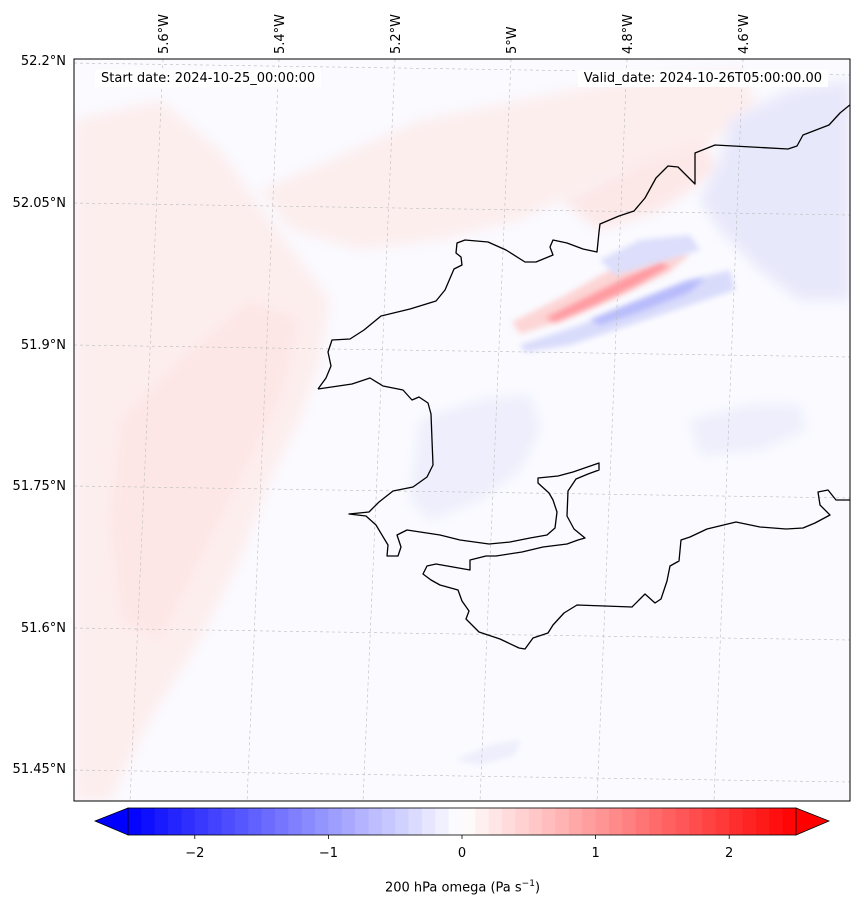 Image resolution: width=859 pixels, height=908 pixels. Describe the element at coordinates (194, 853) in the screenshot. I see `colorbar-tick-label: −2` at that location.